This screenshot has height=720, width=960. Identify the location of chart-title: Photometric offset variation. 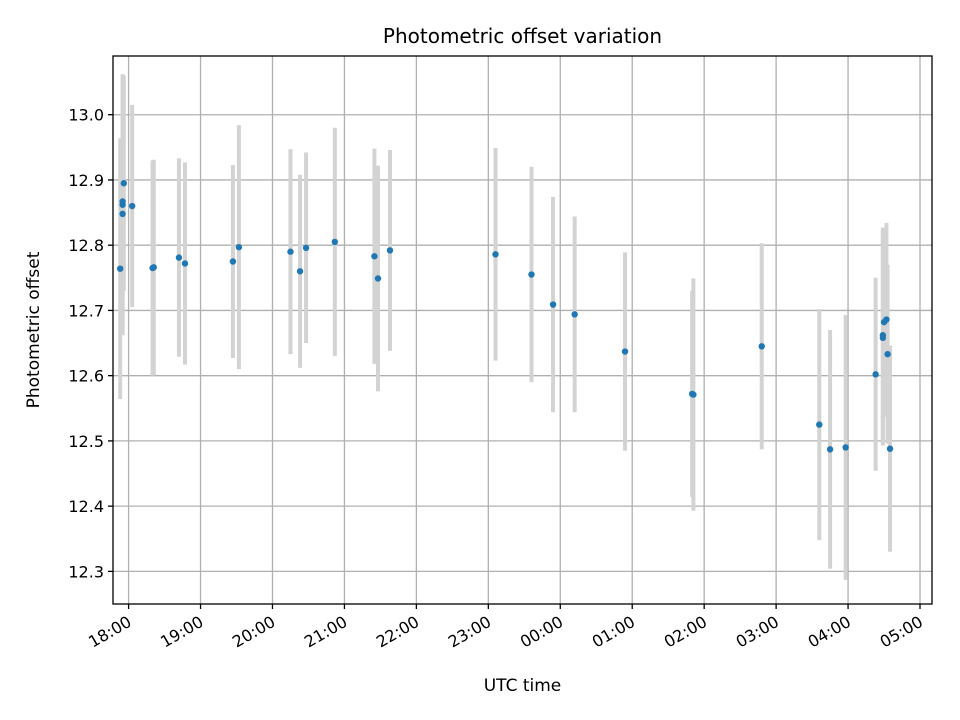
(522, 36).